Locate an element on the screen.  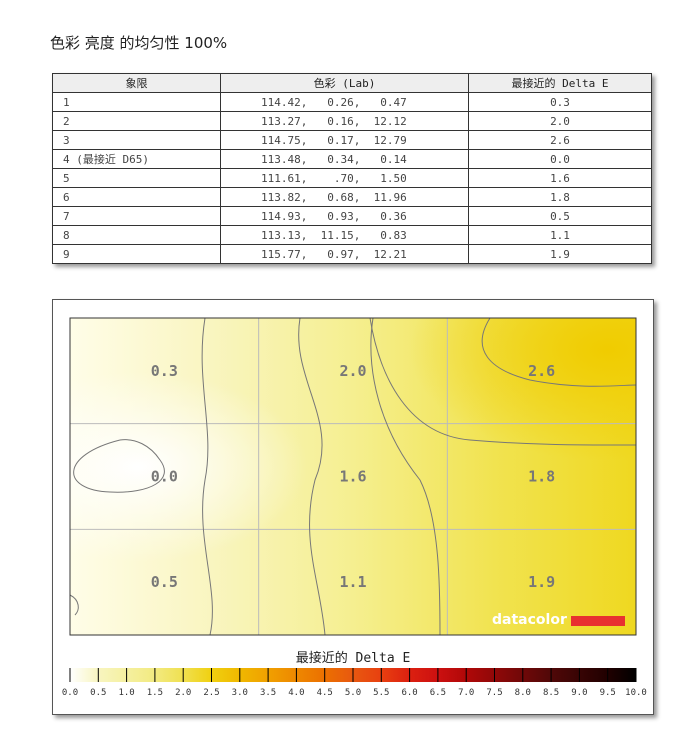
cell-lab: 113.48, 0.34, 0.14 is located at coordinates (344, 159).